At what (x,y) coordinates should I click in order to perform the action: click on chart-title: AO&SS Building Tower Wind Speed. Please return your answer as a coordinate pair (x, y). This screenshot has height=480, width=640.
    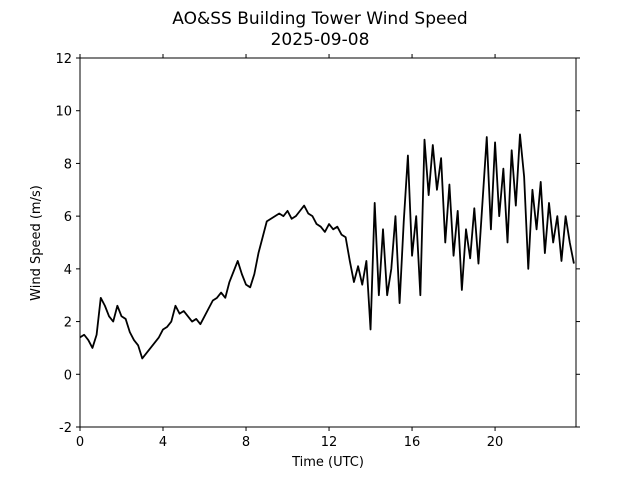
    Looking at the image, I should click on (319, 19).